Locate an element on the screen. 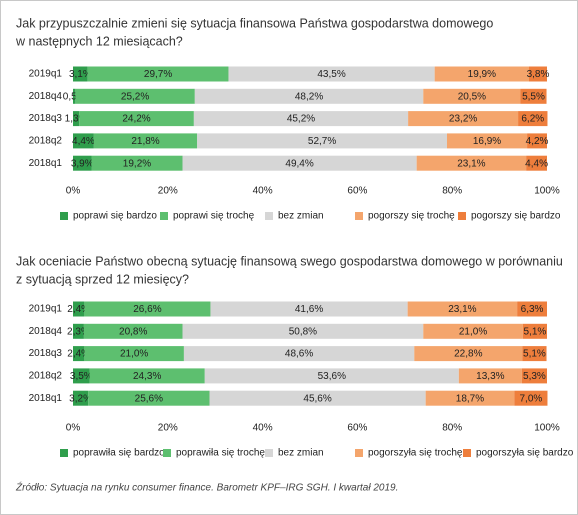 The height and width of the screenshot is (515, 578). x-tick-label: 20% is located at coordinates (168, 428).